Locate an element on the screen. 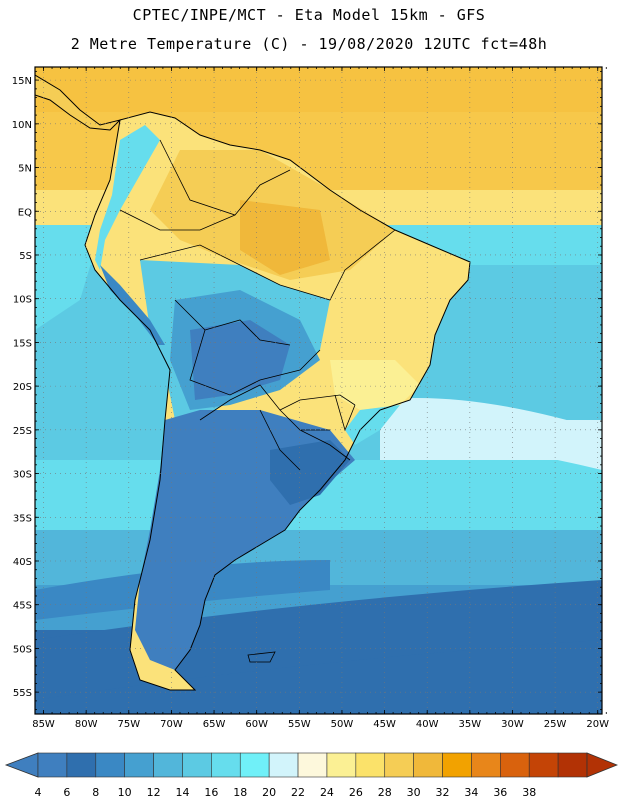 The width and height of the screenshot is (618, 800). map-title: CPTEC/INPE/MCT - Eta Model 15km - GFS is located at coordinates (309, 15).